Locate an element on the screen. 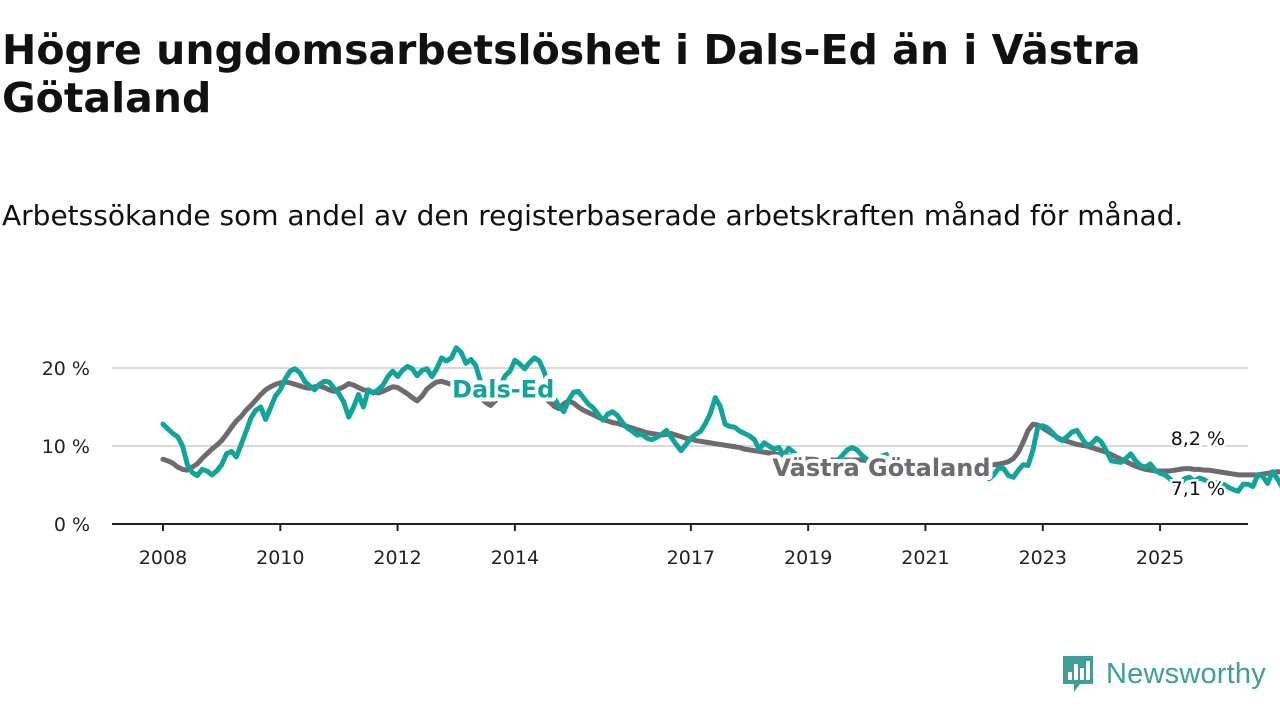  x-tick-label: 2025 is located at coordinates (1160, 558).